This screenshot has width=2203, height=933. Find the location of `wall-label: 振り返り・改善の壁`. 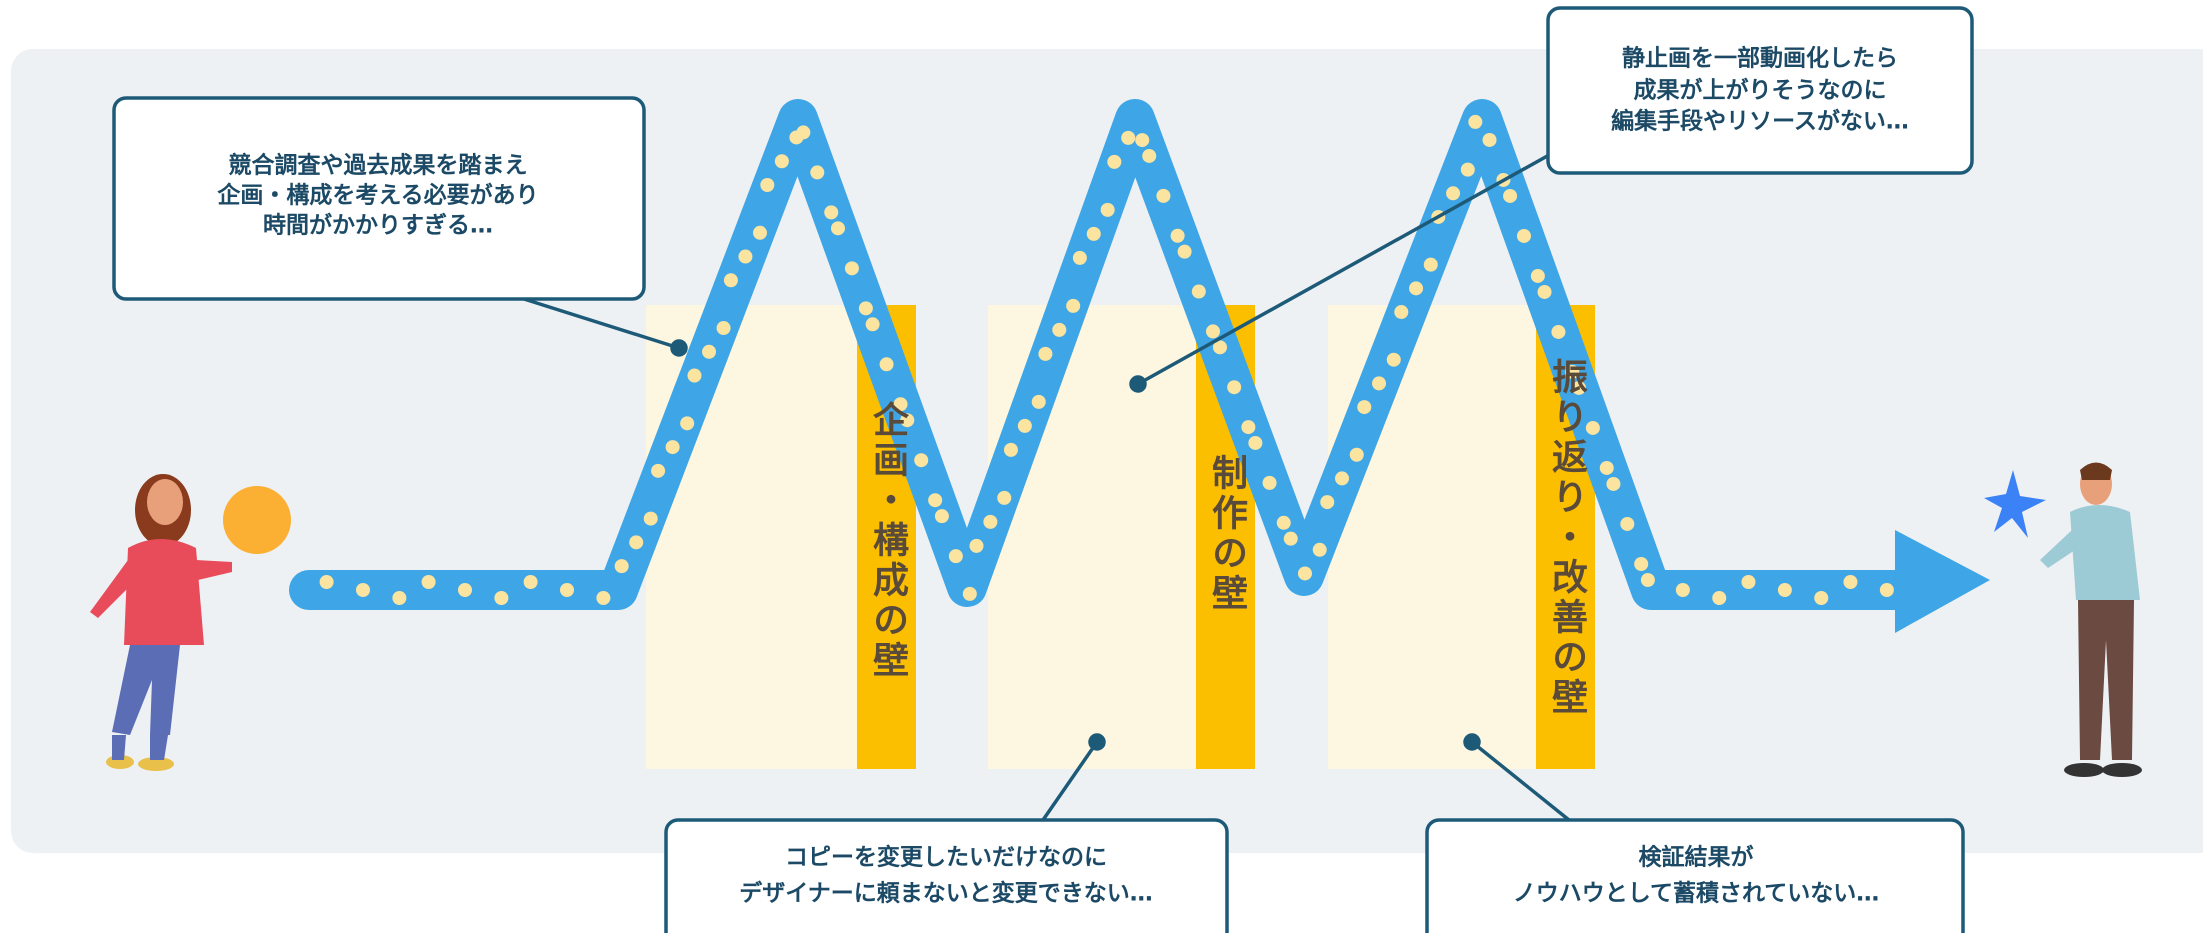

wall-label: 振り返り・改善の壁 is located at coordinates (1567, 538).